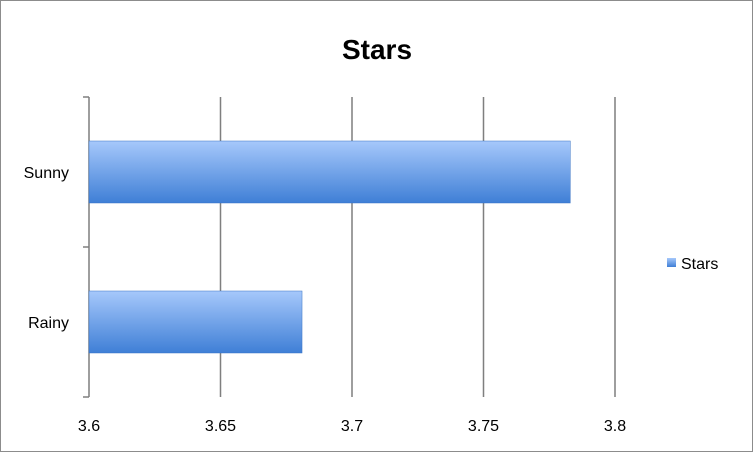 Image resolution: width=753 pixels, height=453 pixels. I want to click on bar-rainy, so click(195, 322).